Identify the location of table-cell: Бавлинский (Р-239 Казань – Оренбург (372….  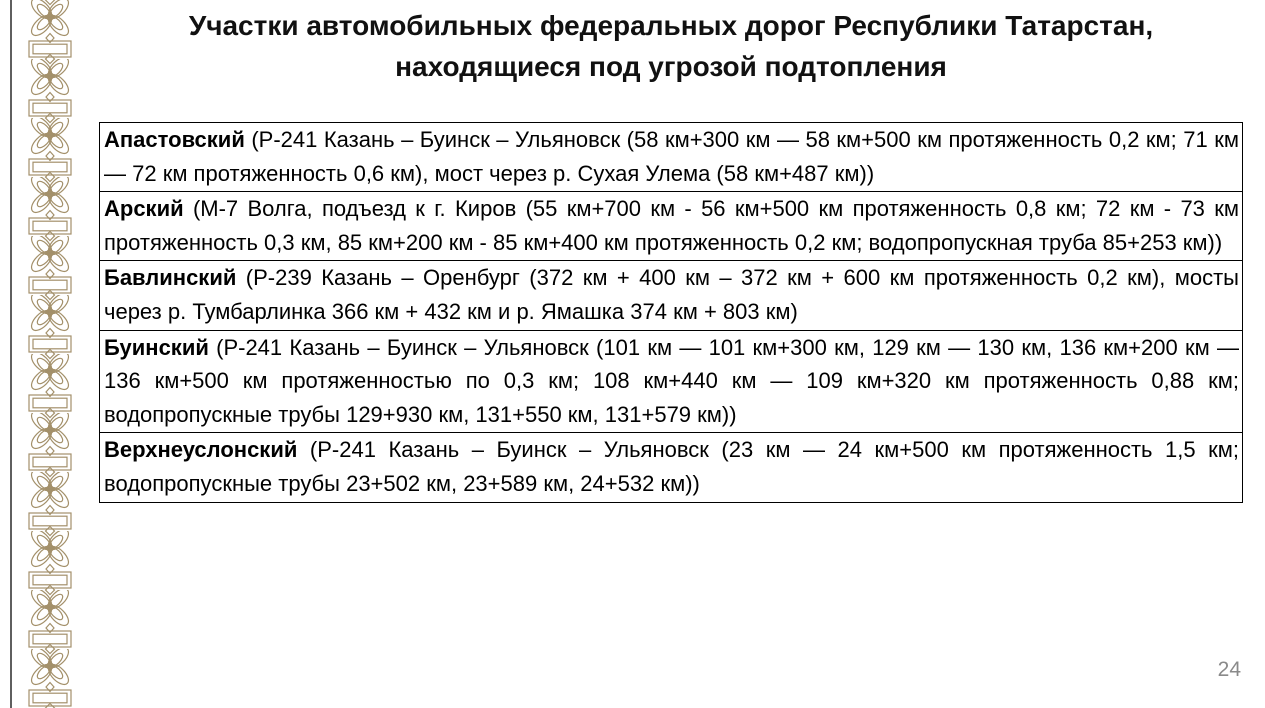
(671, 295).